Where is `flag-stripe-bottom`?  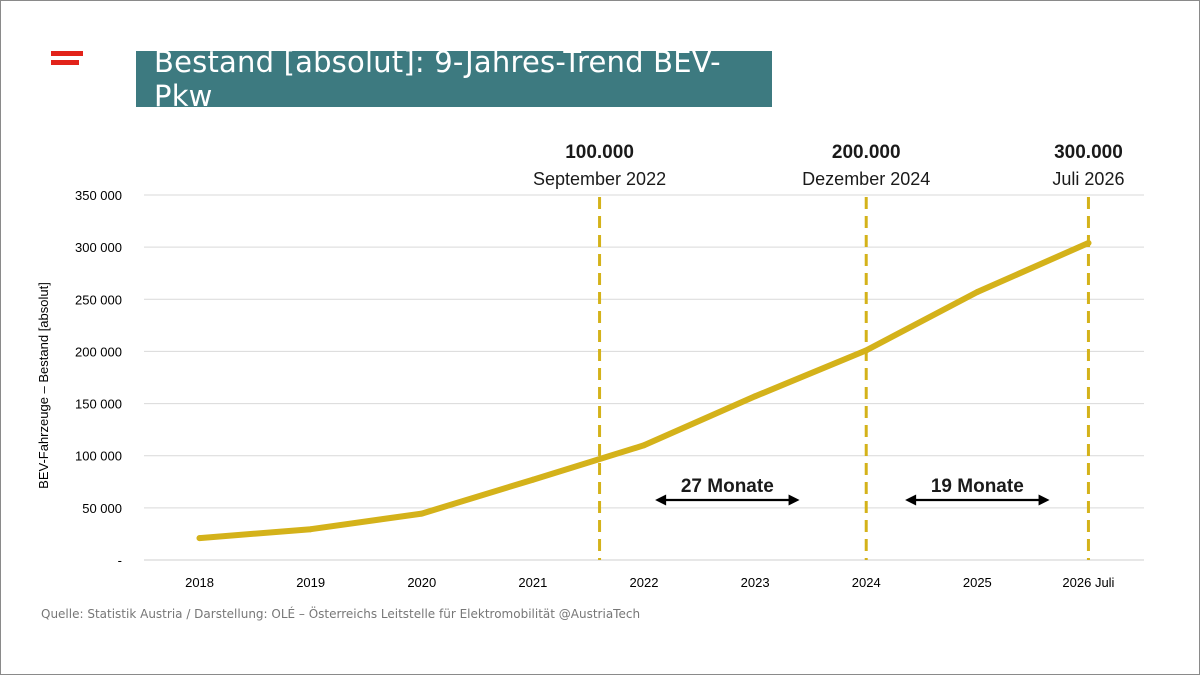 flag-stripe-bottom is located at coordinates (65, 62).